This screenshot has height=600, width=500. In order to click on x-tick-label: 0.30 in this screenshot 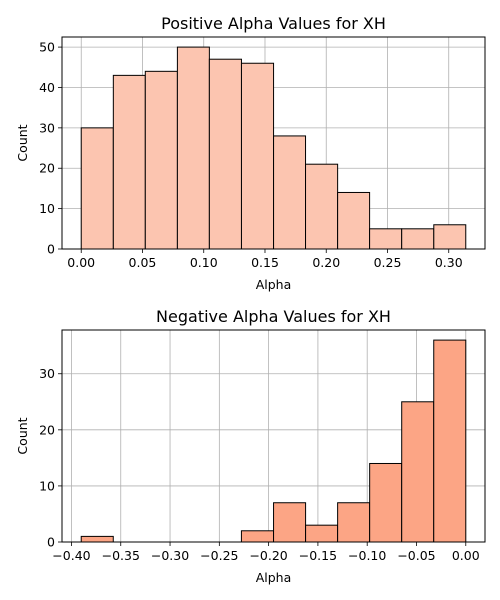, I will do `click(449, 262)`.